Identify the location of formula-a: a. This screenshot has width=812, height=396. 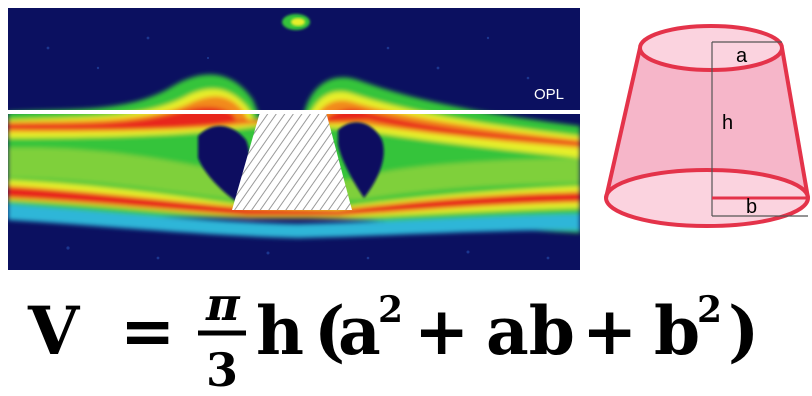
(359, 331).